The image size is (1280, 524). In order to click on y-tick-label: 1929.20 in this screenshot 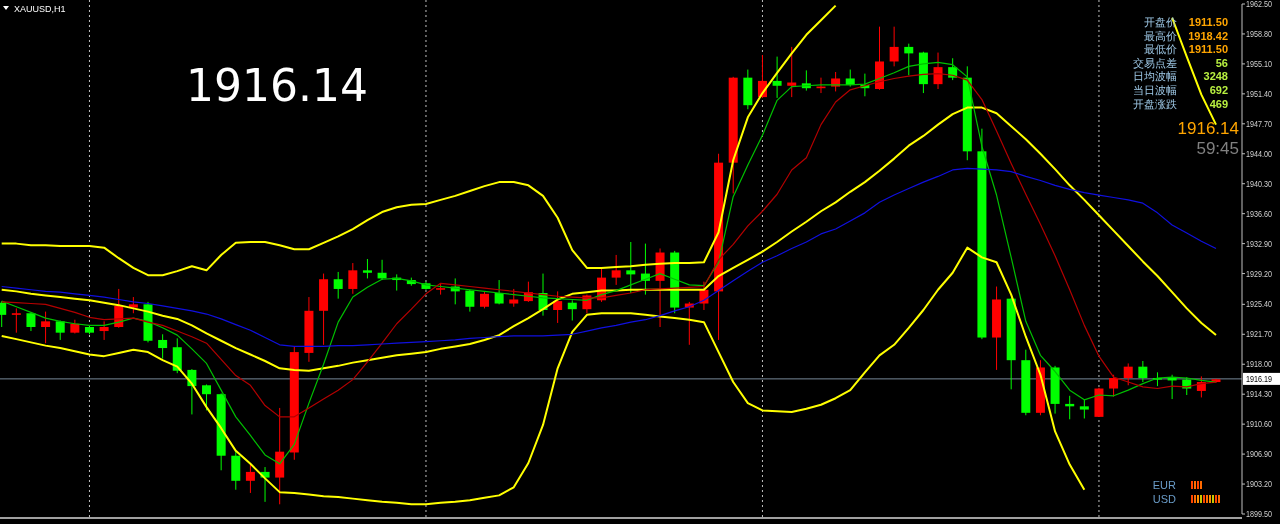, I will do `click(1262, 273)`.